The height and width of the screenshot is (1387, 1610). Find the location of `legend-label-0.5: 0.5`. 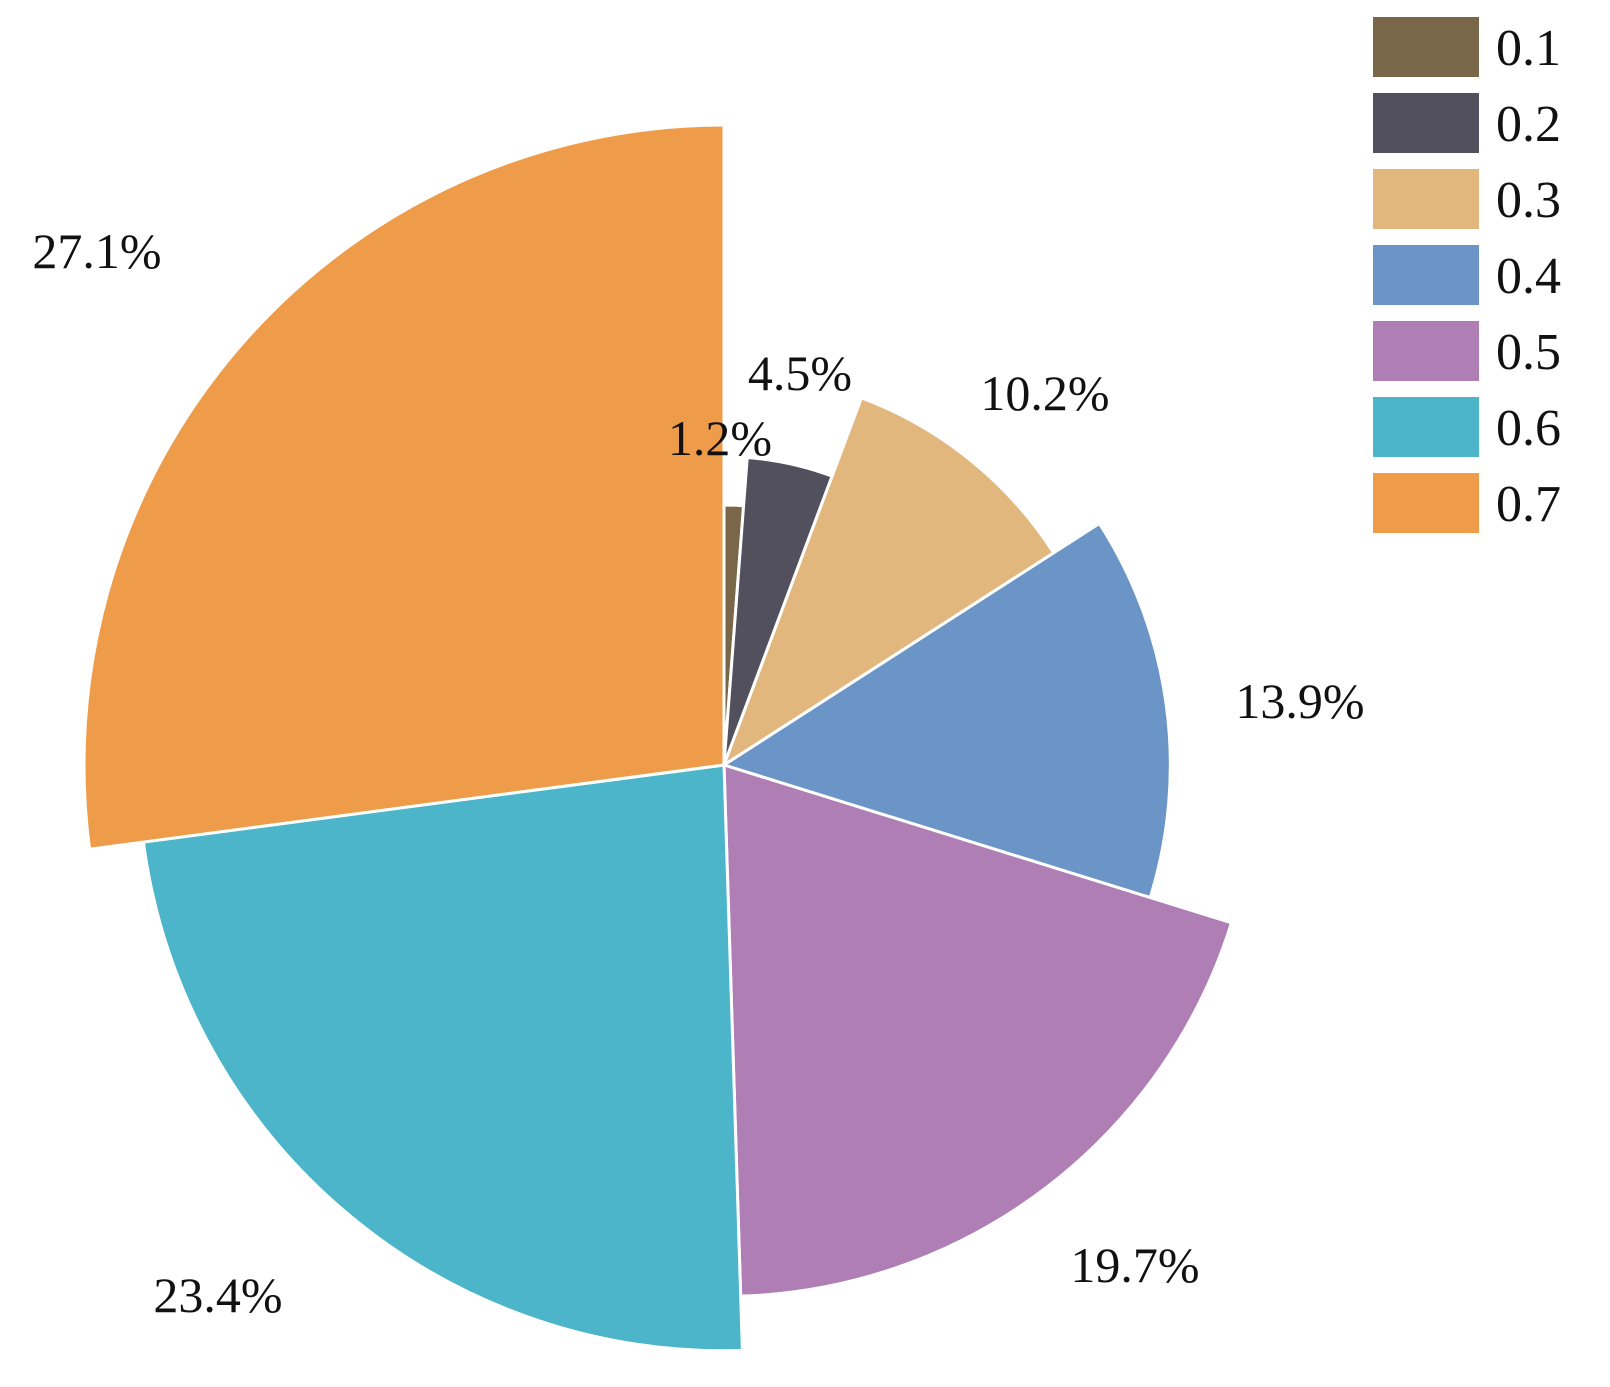

legend-label-0.5: 0.5 is located at coordinates (1528, 352).